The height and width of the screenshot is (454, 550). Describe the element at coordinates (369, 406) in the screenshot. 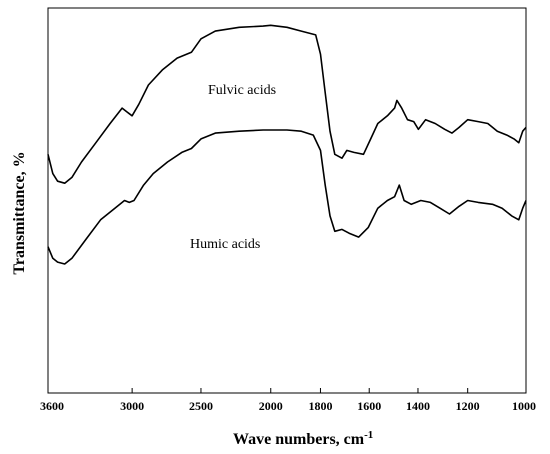

I see `x-tick-label: 1600` at that location.